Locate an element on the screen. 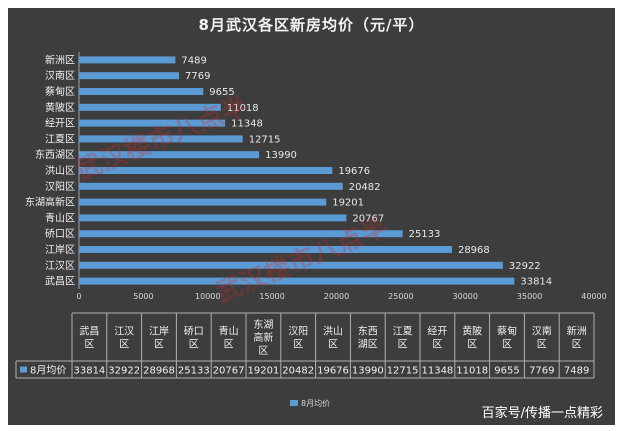 Image resolution: width=623 pixels, height=431 pixels. table-header-text: 东西 is located at coordinates (368, 331).